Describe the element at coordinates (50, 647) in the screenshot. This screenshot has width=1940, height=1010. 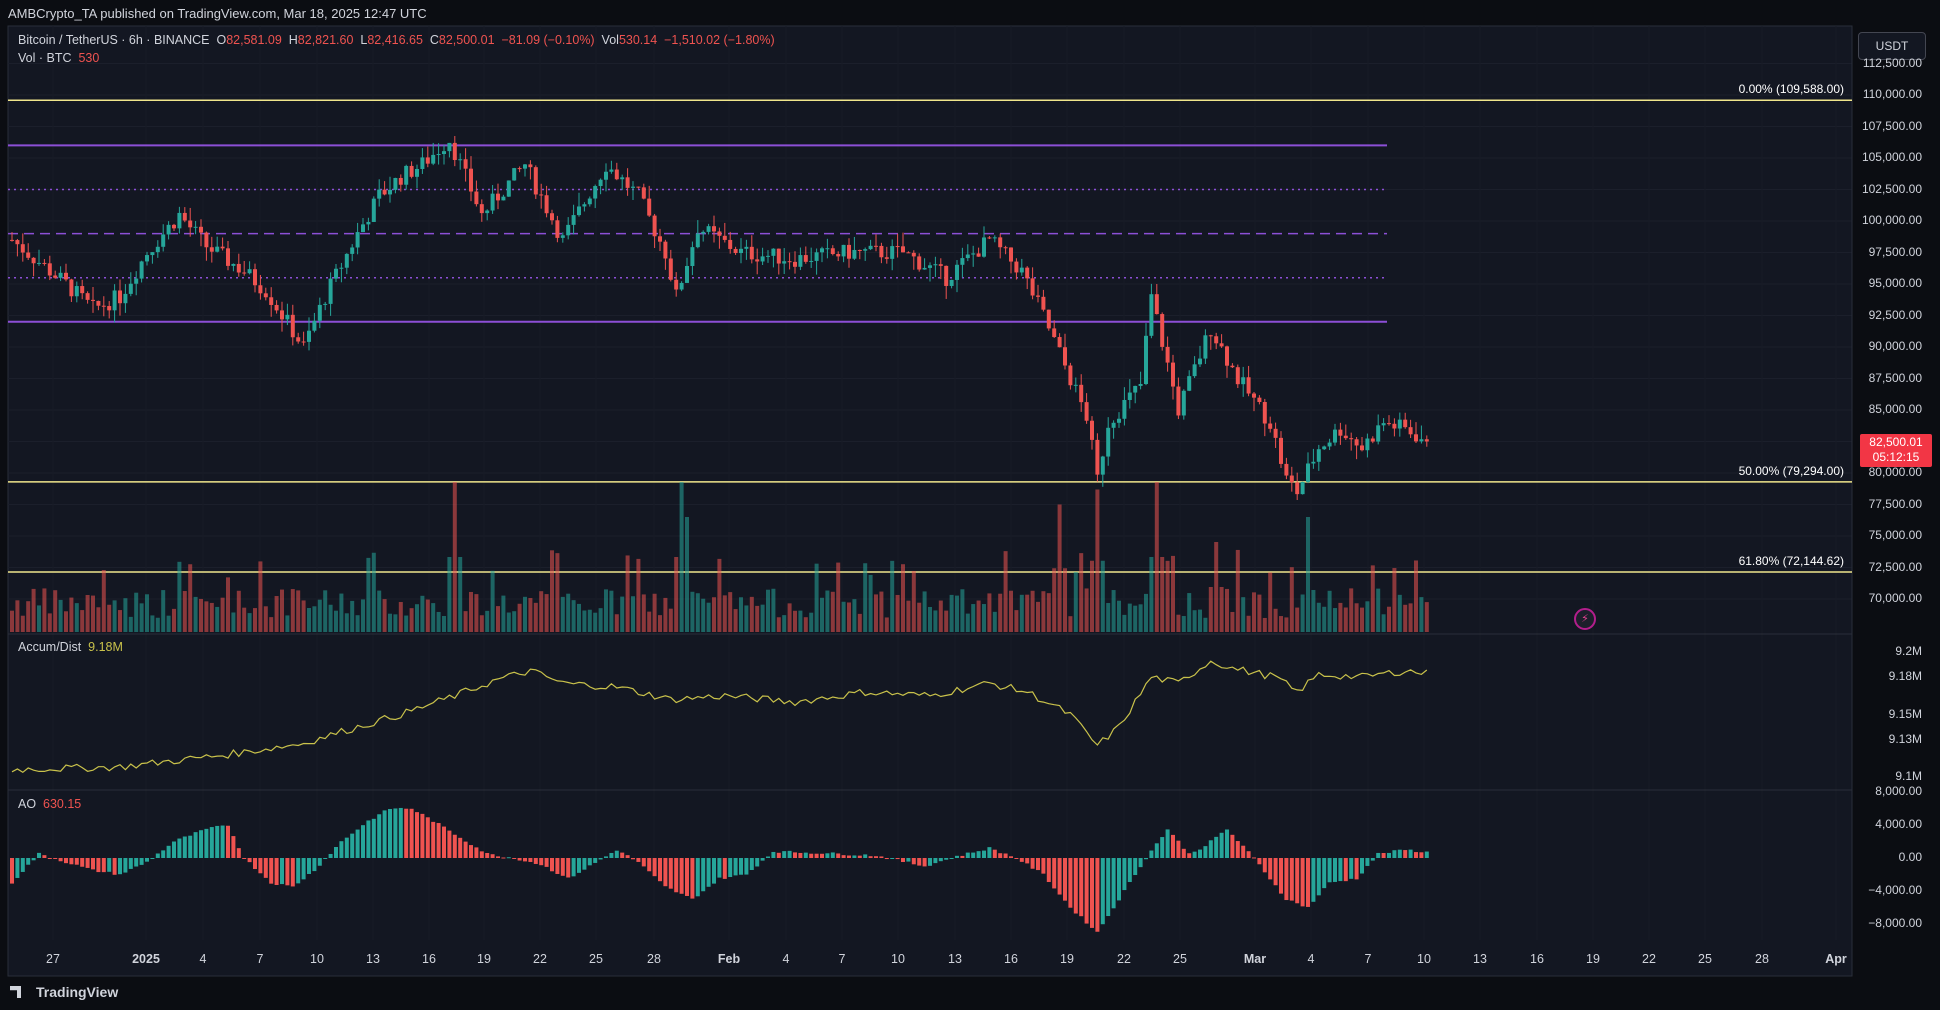
I see `accum-label: Accum/Dist` at that location.